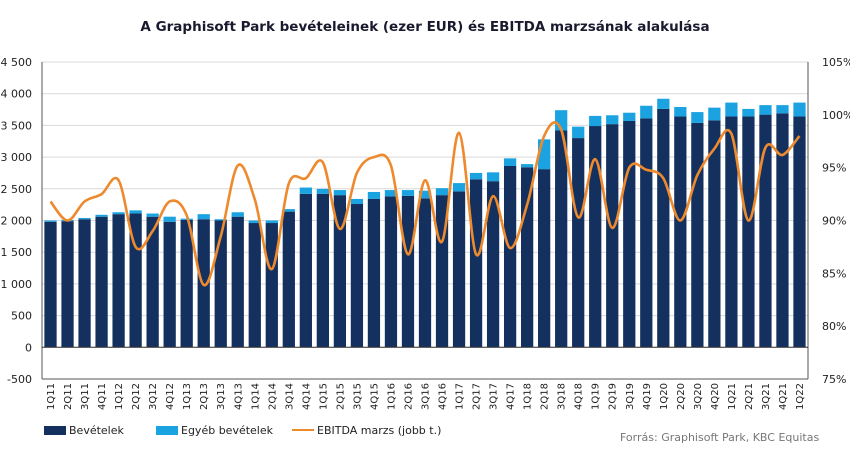  What do you see at coordinates (425, 273) in the screenshot?
I see `bar-bevetelek-3Q16` at bounding box center [425, 273].